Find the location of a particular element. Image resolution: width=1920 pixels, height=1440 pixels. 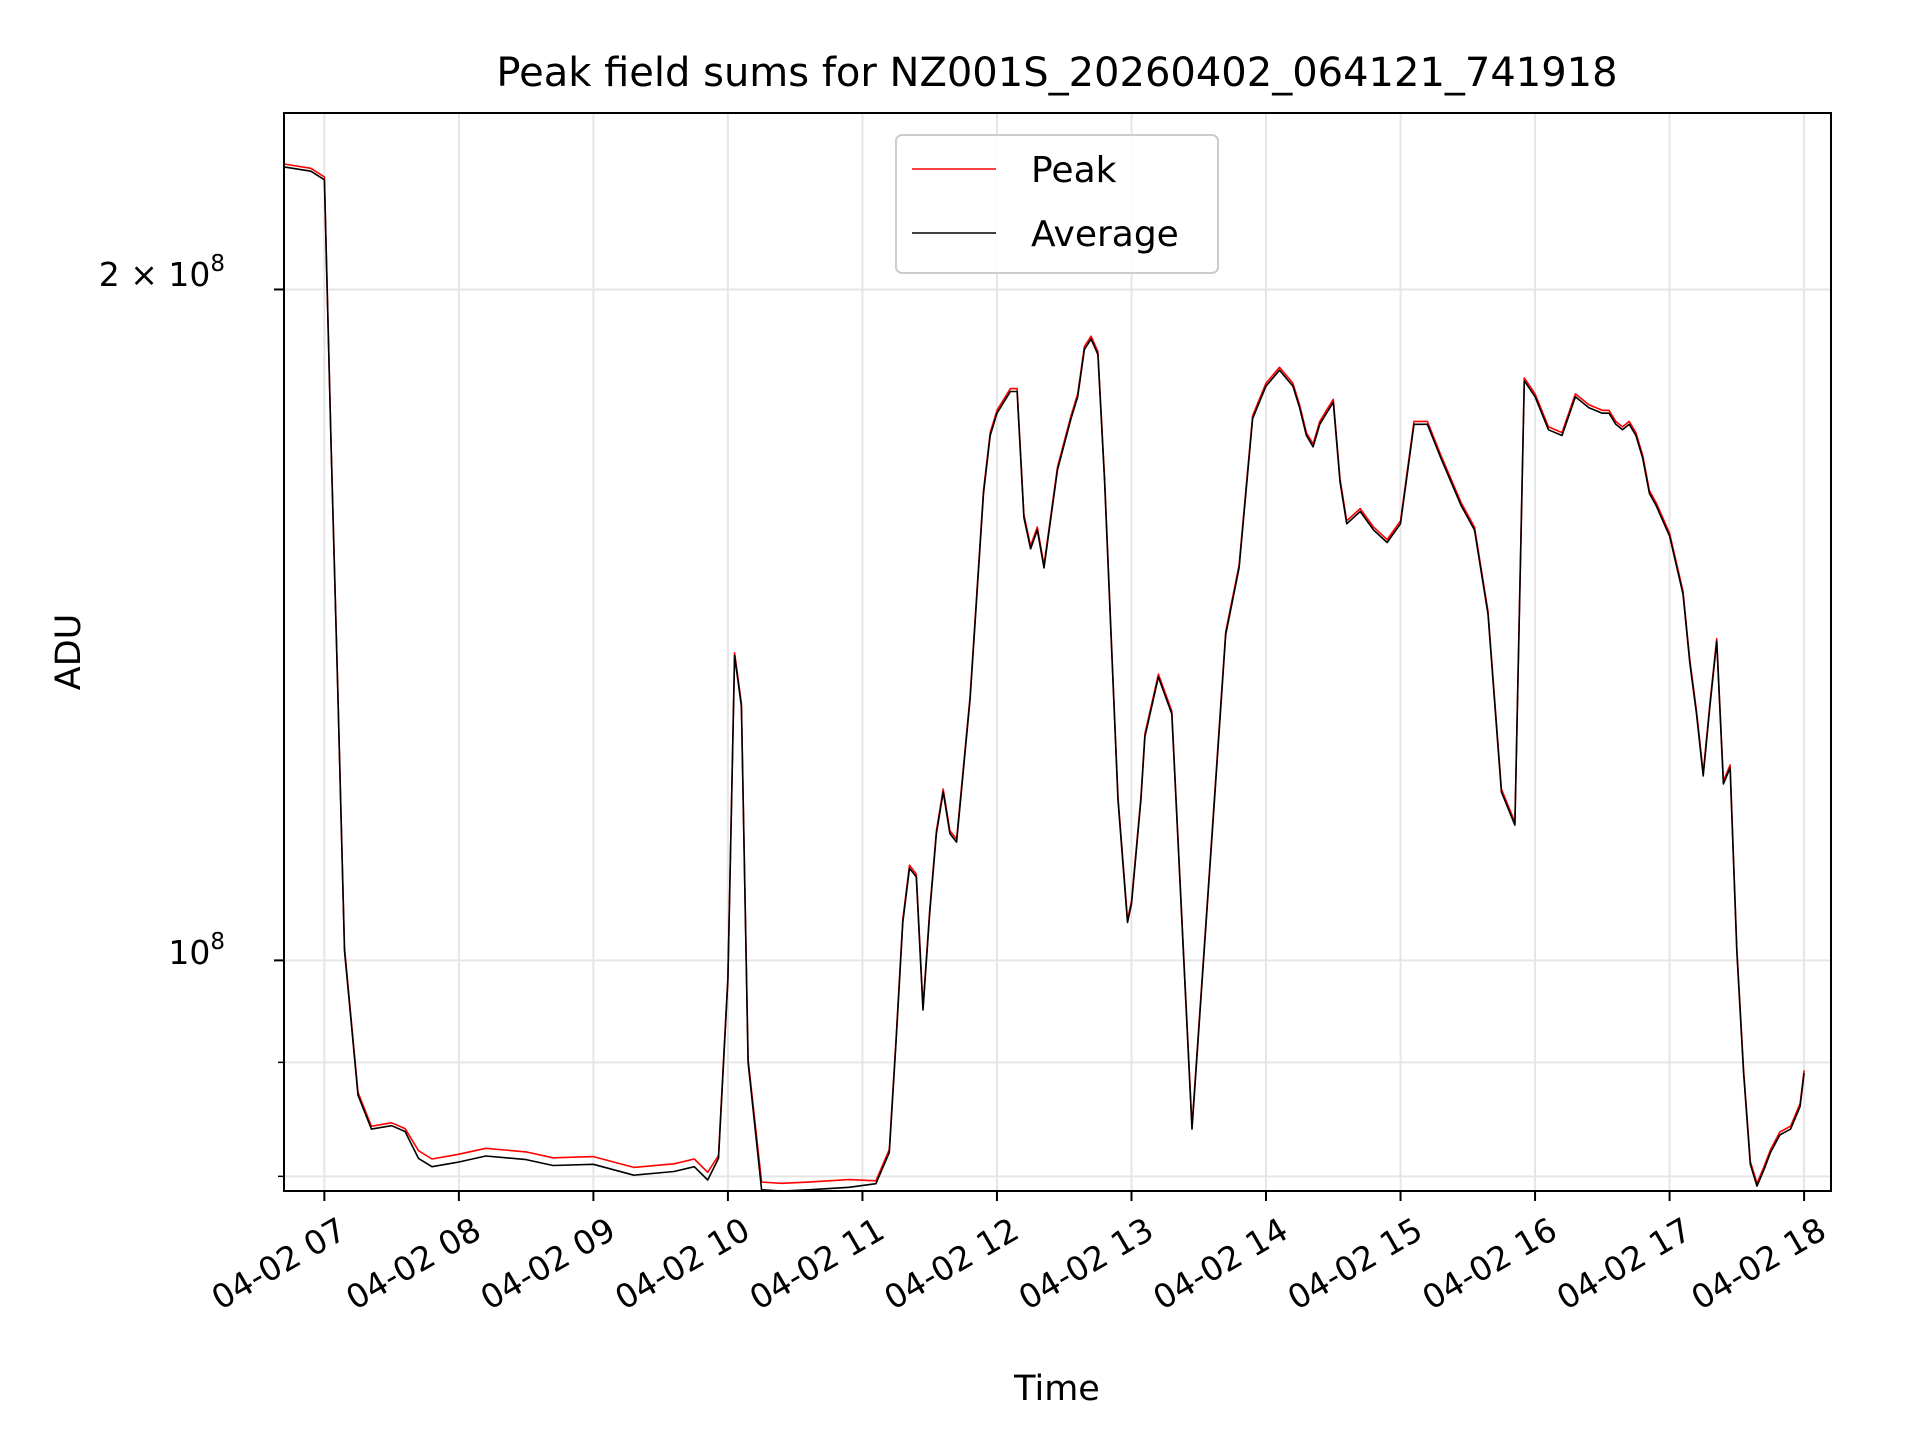

legend: Peak Average is located at coordinates (1057, 204).